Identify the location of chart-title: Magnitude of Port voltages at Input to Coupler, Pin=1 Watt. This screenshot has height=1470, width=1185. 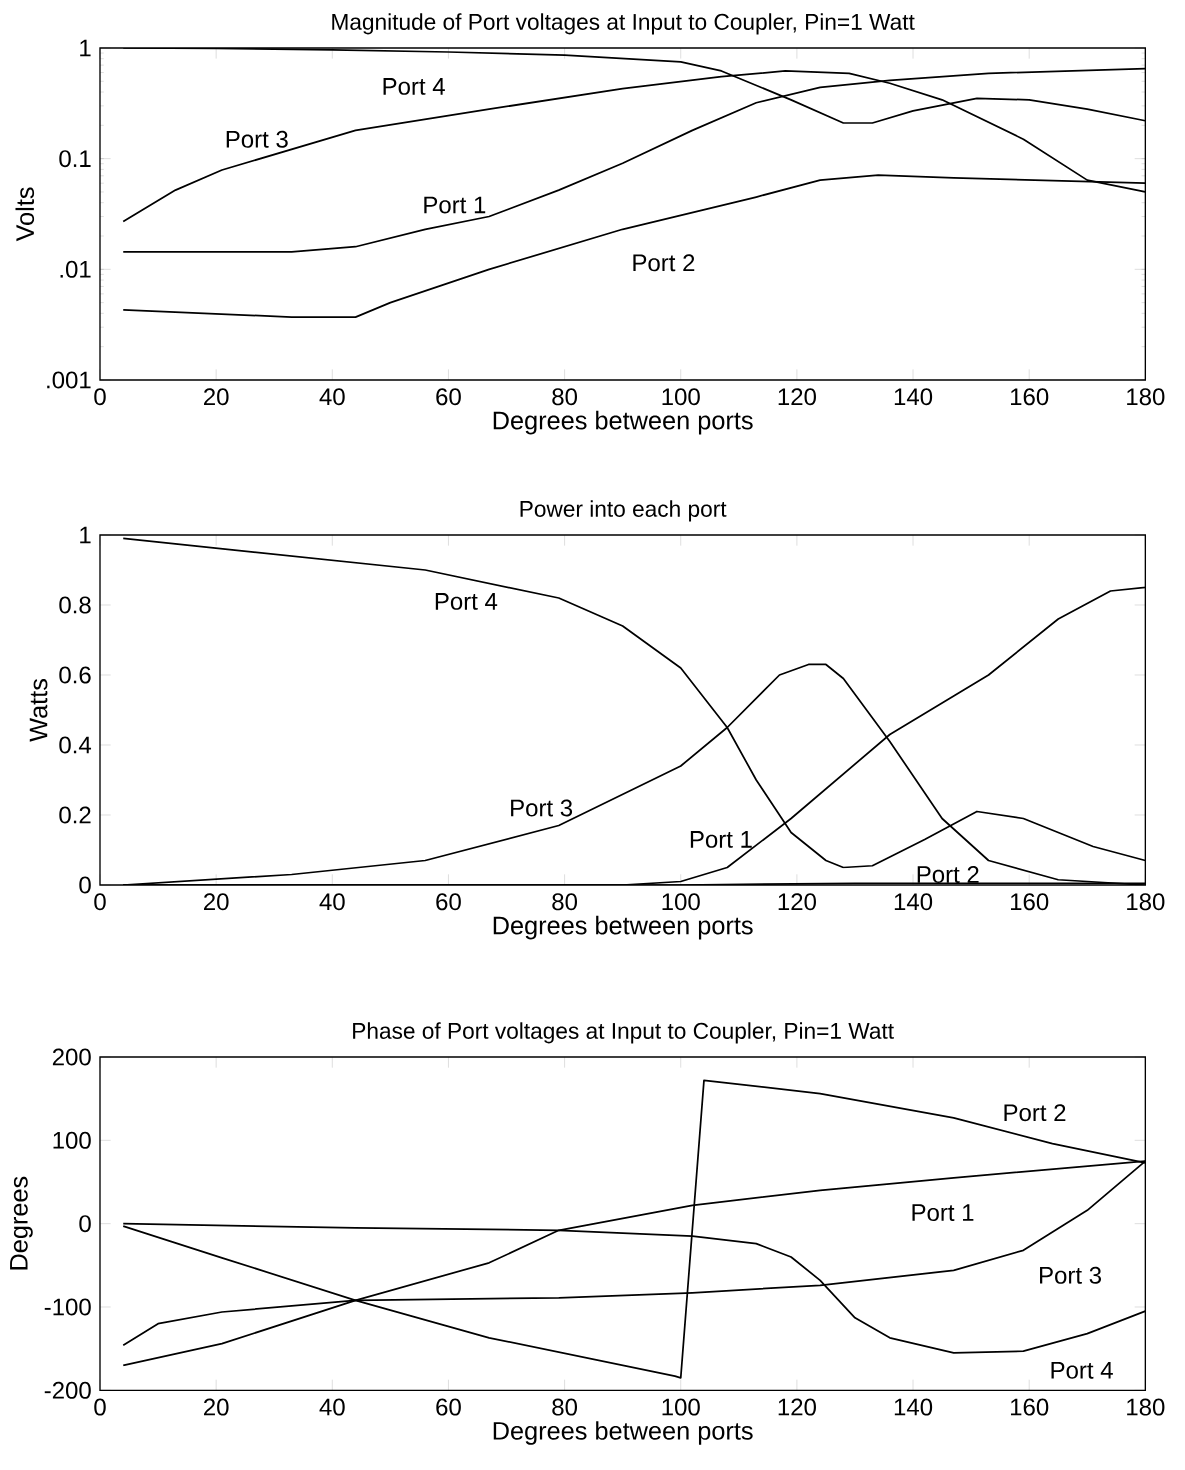
(623, 24).